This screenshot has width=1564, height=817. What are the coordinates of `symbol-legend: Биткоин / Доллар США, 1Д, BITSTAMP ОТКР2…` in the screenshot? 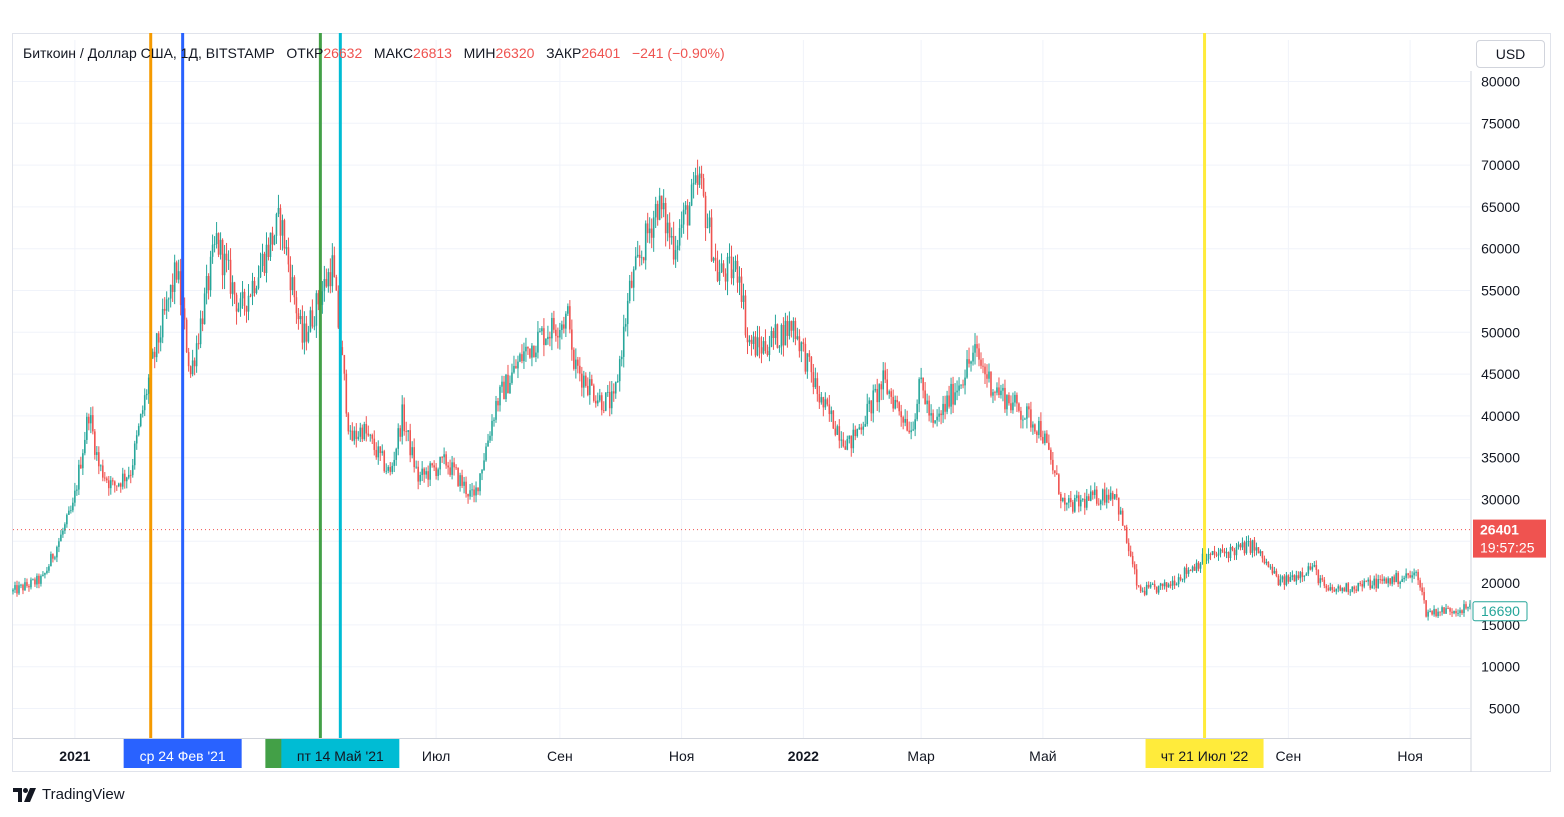 It's located at (374, 53).